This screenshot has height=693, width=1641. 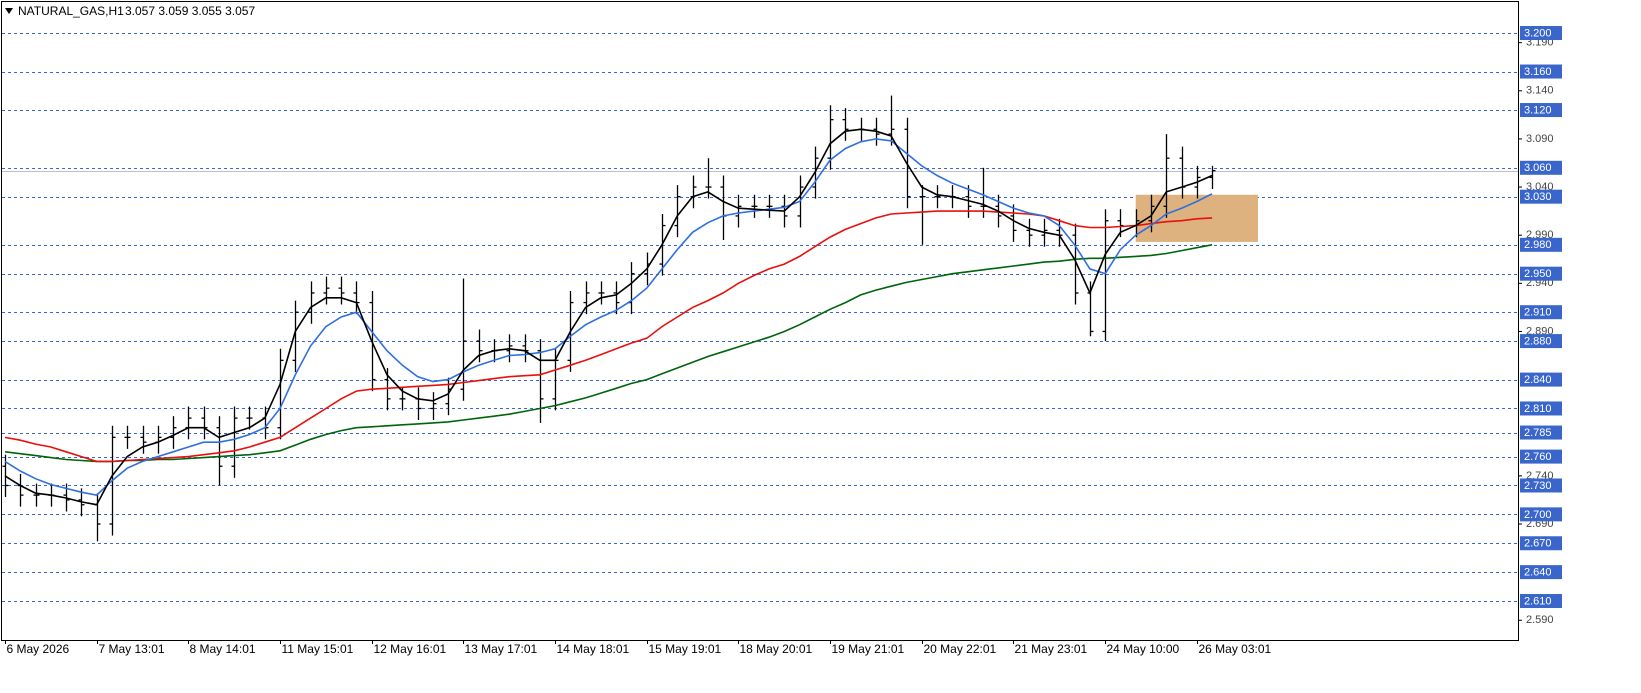 What do you see at coordinates (593, 649) in the screenshot?
I see `x-tick-label: 14 May 18:01` at bounding box center [593, 649].